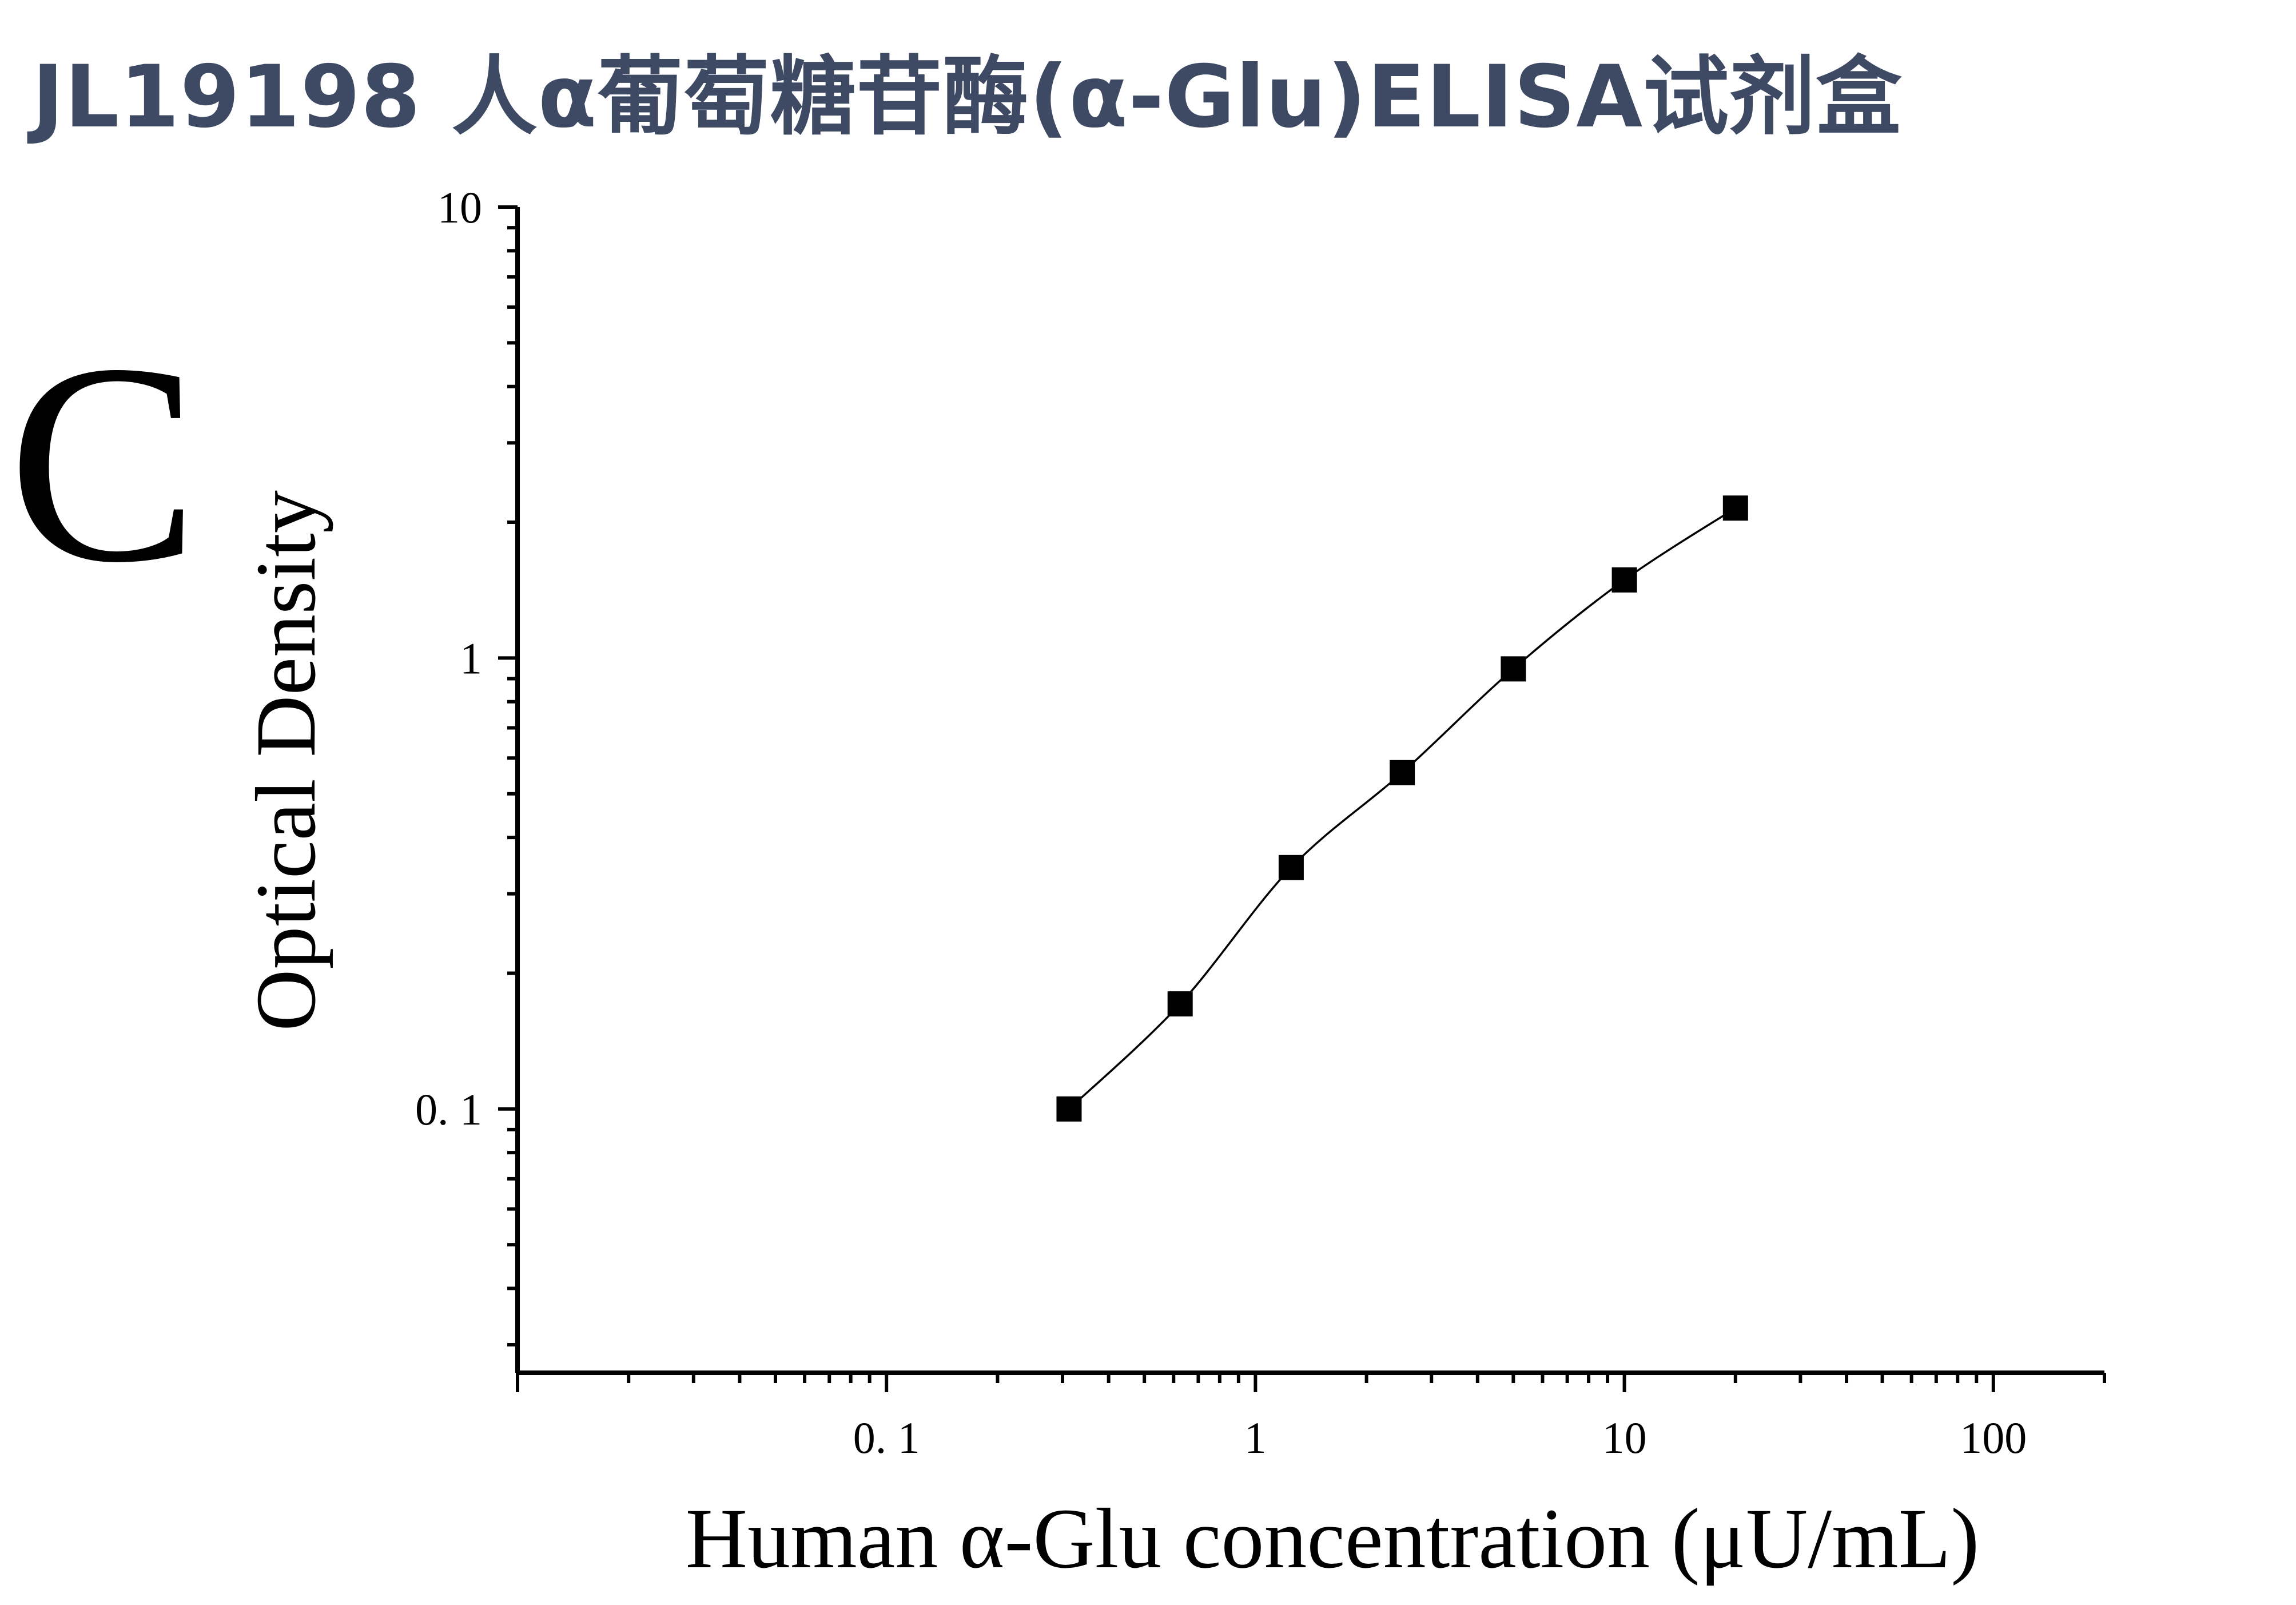 This screenshot has height=1605, width=2296. Describe the element at coordinates (886, 1438) in the screenshot. I see `x-tick-label: 0. 1` at that location.